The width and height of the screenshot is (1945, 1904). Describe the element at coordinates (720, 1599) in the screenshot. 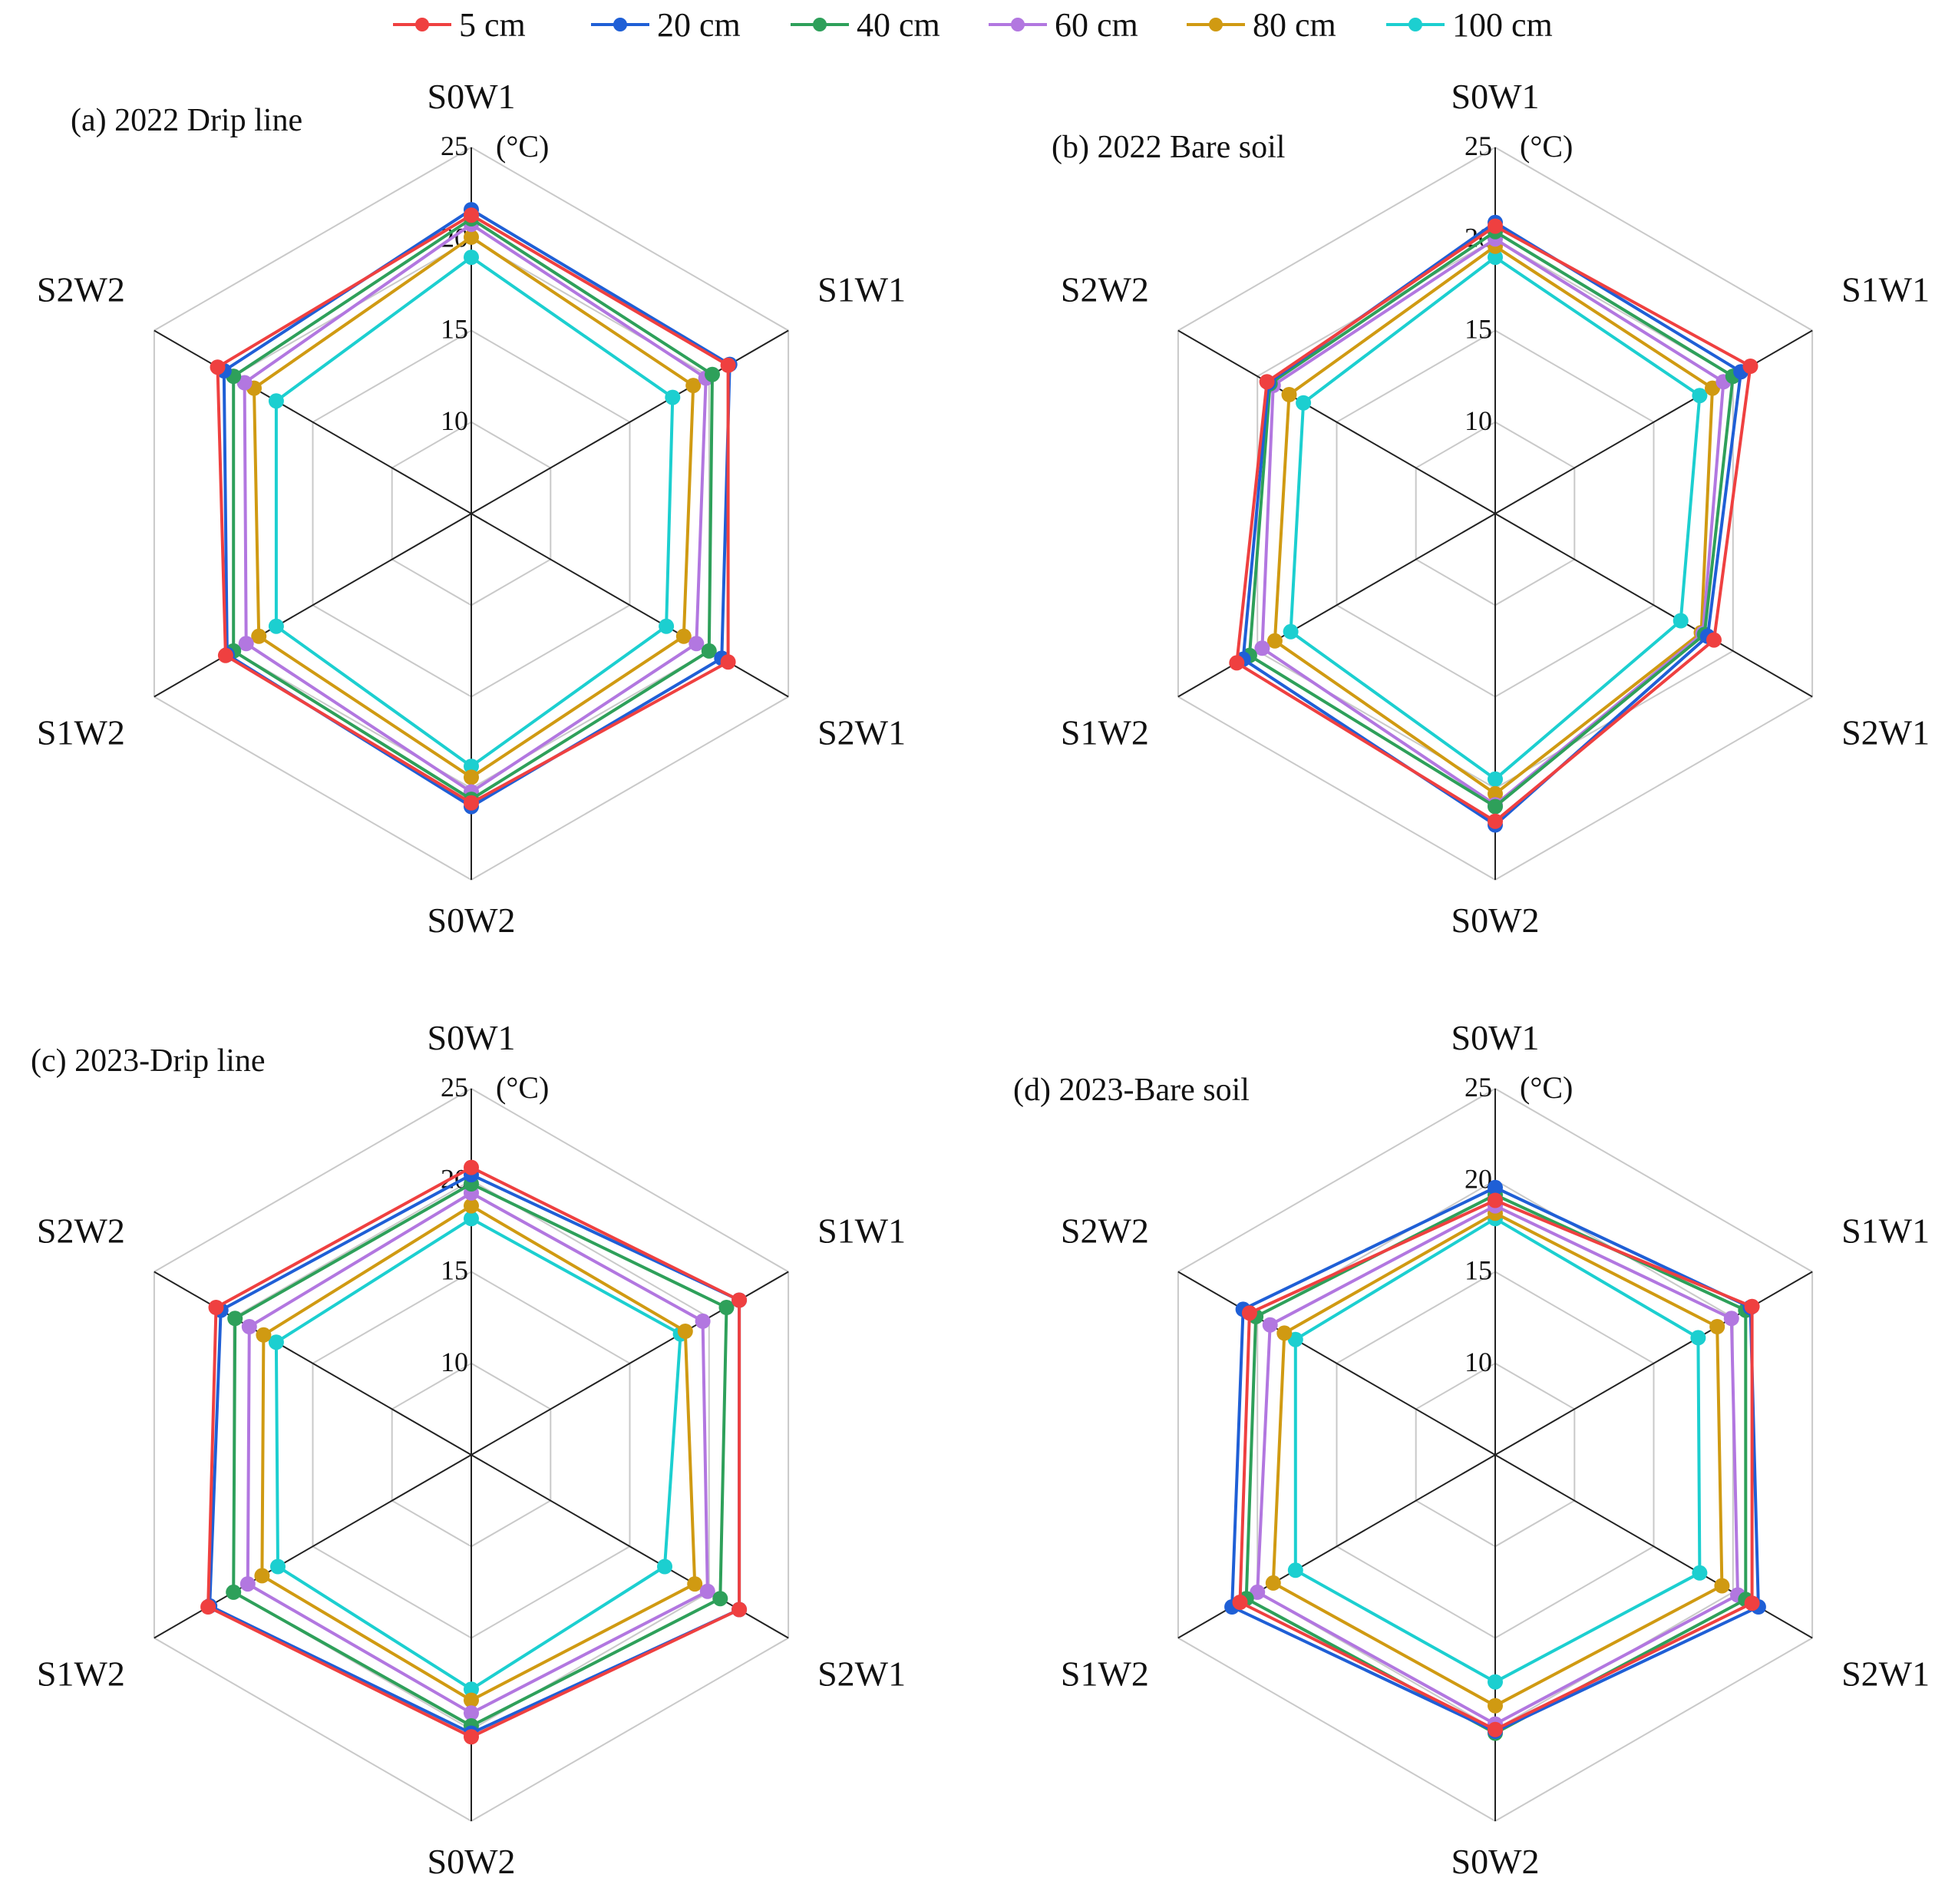

I see `point-40-cm-s2w1` at that location.